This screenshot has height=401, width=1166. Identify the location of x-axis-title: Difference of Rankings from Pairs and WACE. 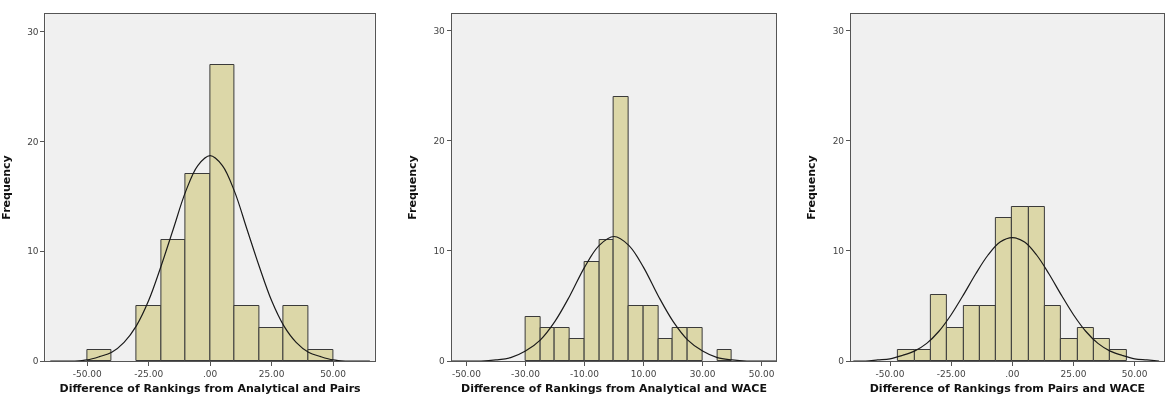
(1007, 388).